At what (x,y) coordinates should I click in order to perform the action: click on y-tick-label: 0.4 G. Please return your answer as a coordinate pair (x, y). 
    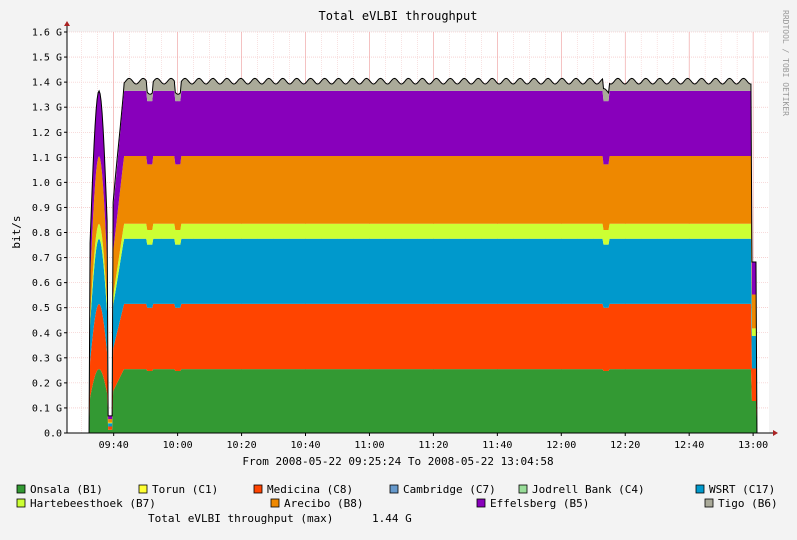
    Looking at the image, I should click on (47, 333).